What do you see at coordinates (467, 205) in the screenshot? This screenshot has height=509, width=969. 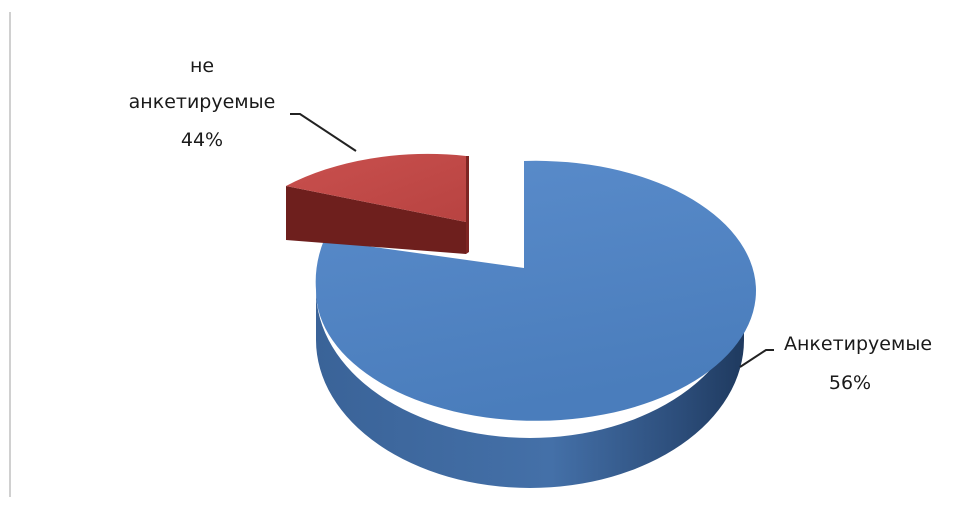 I see `slice-ne-anketiruemye-side` at bounding box center [467, 205].